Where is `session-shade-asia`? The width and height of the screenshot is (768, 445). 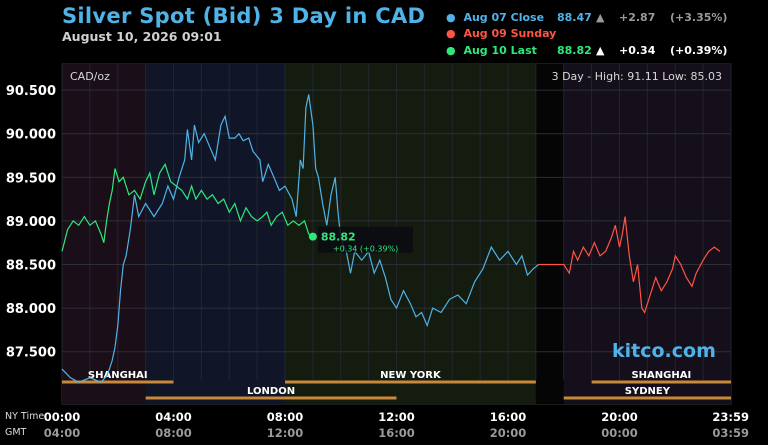 session-shade-asia is located at coordinates (104, 234).